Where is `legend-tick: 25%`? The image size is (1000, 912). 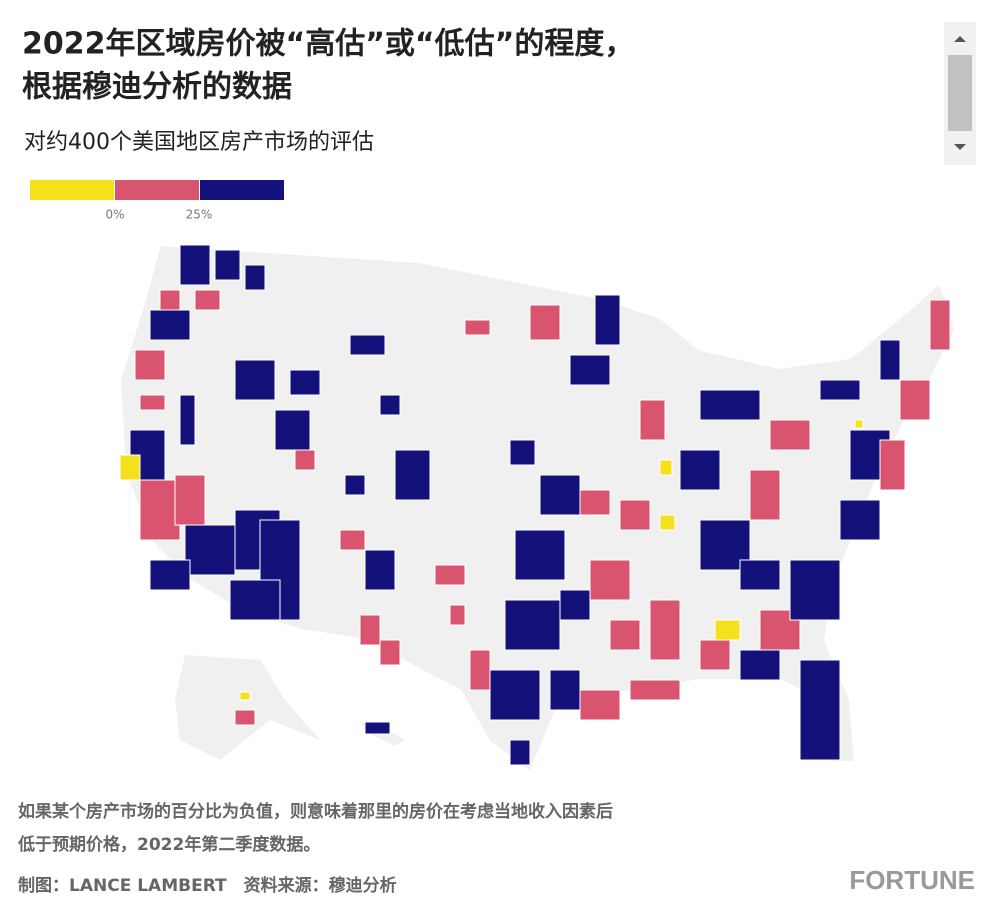
legend-tick: 25% is located at coordinates (199, 215).